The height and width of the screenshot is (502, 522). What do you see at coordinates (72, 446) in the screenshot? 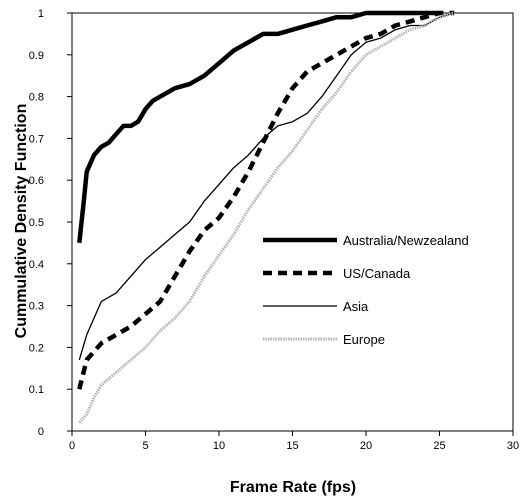
I see `x-tick-label: 0` at bounding box center [72, 446].